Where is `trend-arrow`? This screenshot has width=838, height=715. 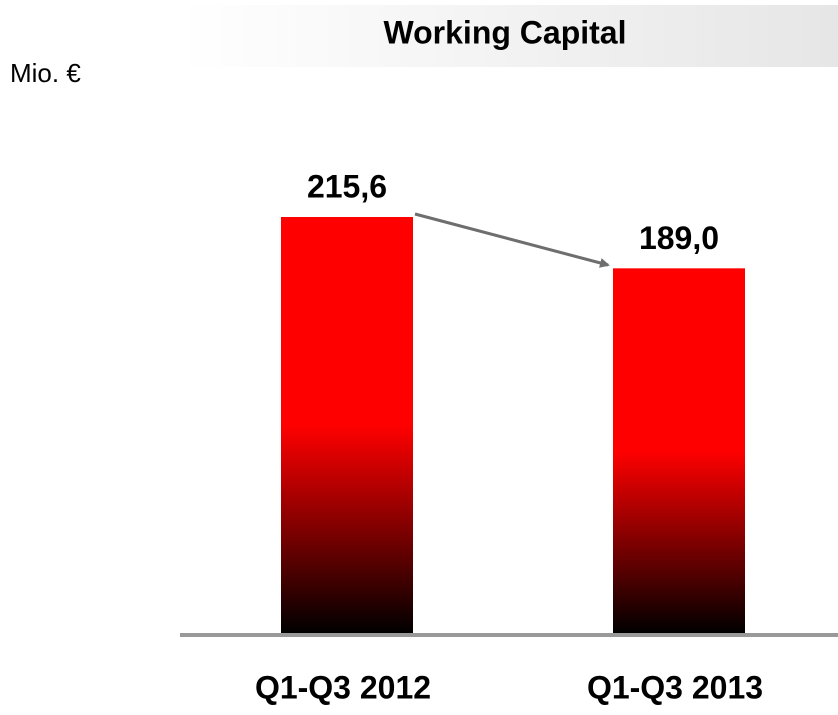 trend-arrow is located at coordinates (512, 240).